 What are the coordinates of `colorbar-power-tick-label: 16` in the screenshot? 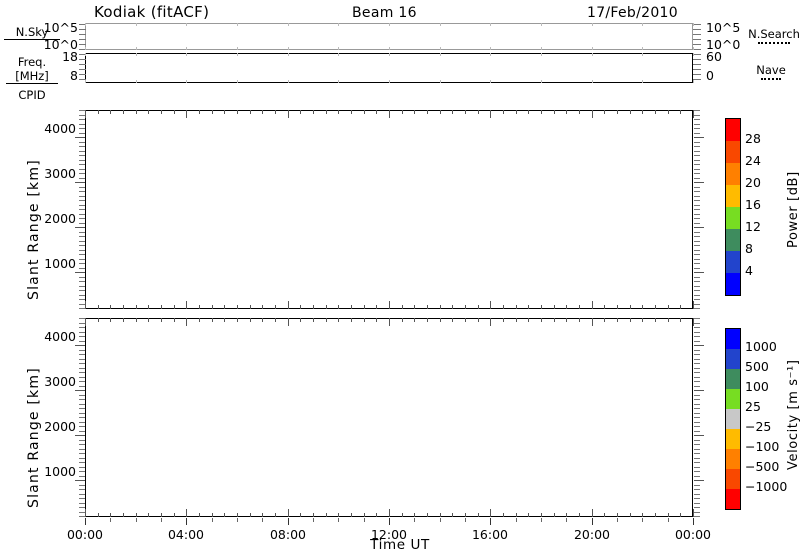 It's located at (753, 204).